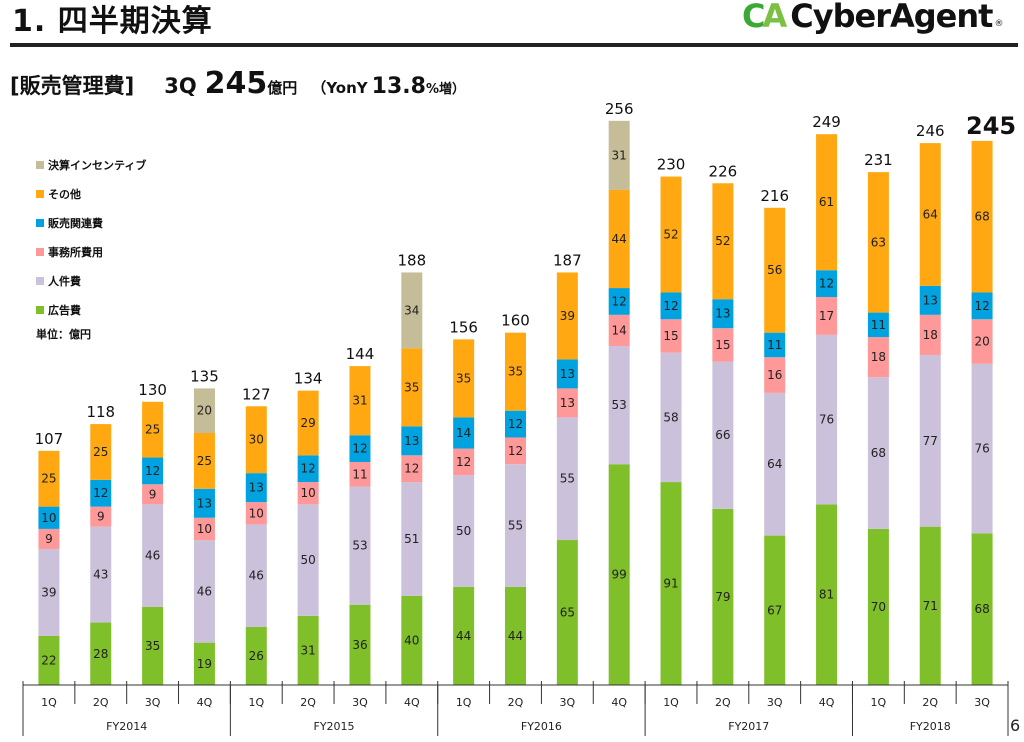  Describe the element at coordinates (1015, 725) in the screenshot. I see `page-number: 6` at that location.